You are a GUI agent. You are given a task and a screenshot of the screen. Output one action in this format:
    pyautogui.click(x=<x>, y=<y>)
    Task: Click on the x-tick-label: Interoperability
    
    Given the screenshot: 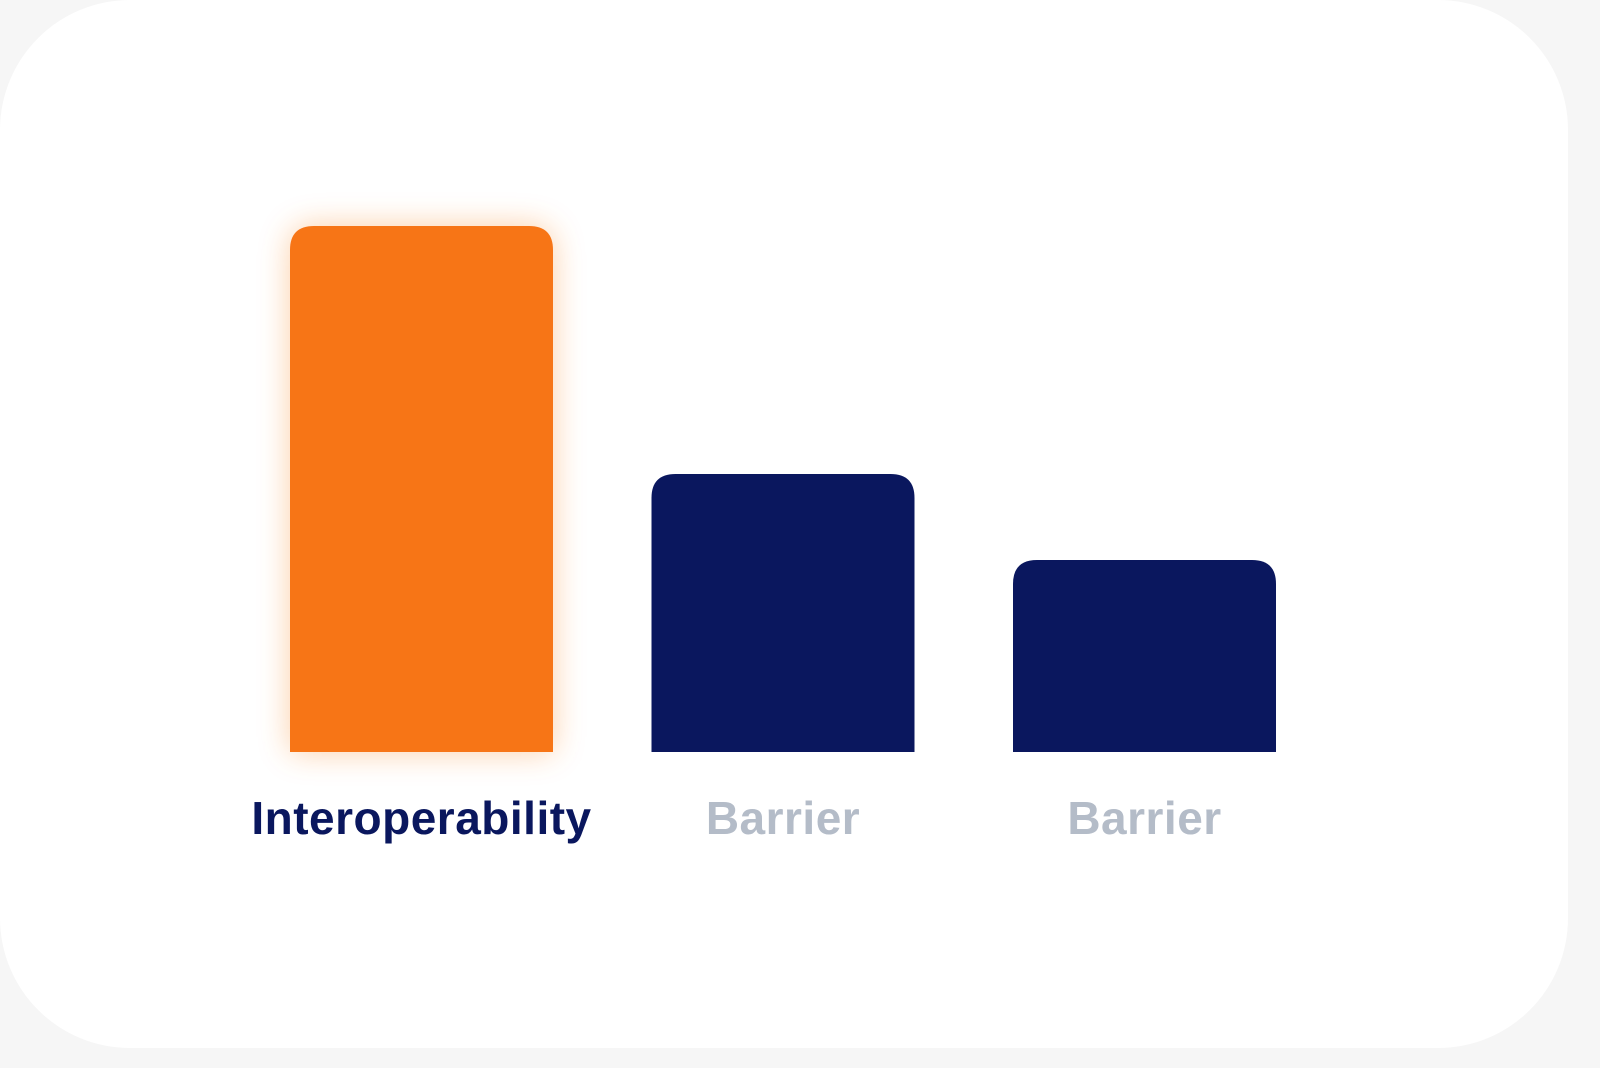 What is the action you would take?
    pyautogui.click(x=421, y=818)
    